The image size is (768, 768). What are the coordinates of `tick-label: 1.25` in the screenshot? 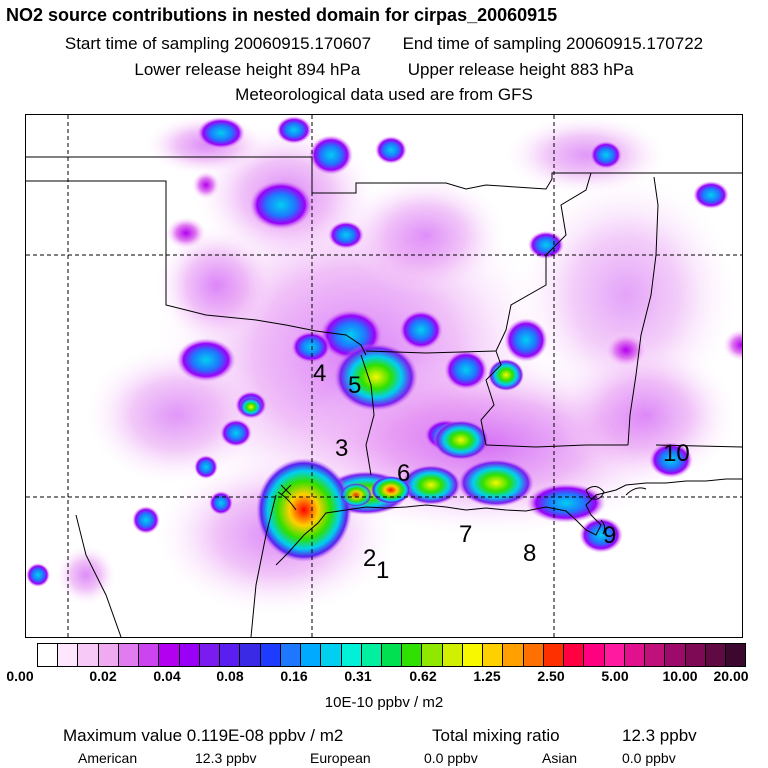 It's located at (487, 676).